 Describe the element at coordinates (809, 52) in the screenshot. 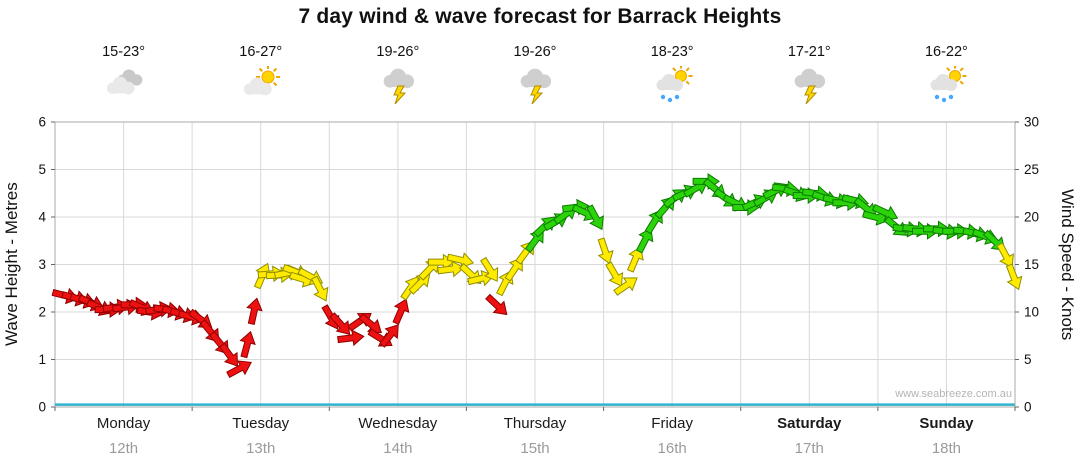

I see `day-temp: 17-21°` at that location.